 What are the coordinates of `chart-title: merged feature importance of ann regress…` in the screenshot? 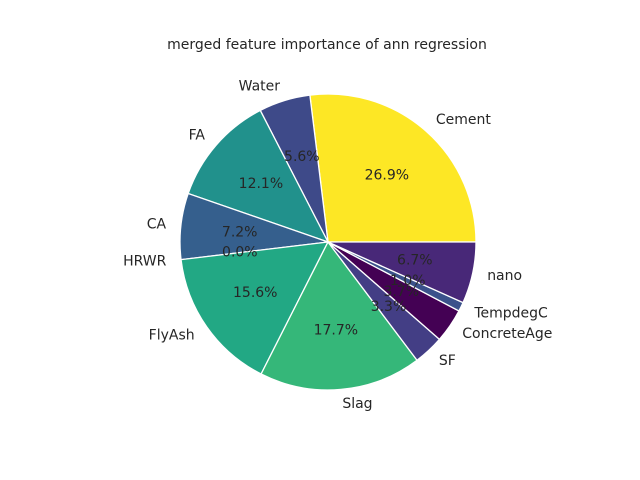 It's located at (327, 45).